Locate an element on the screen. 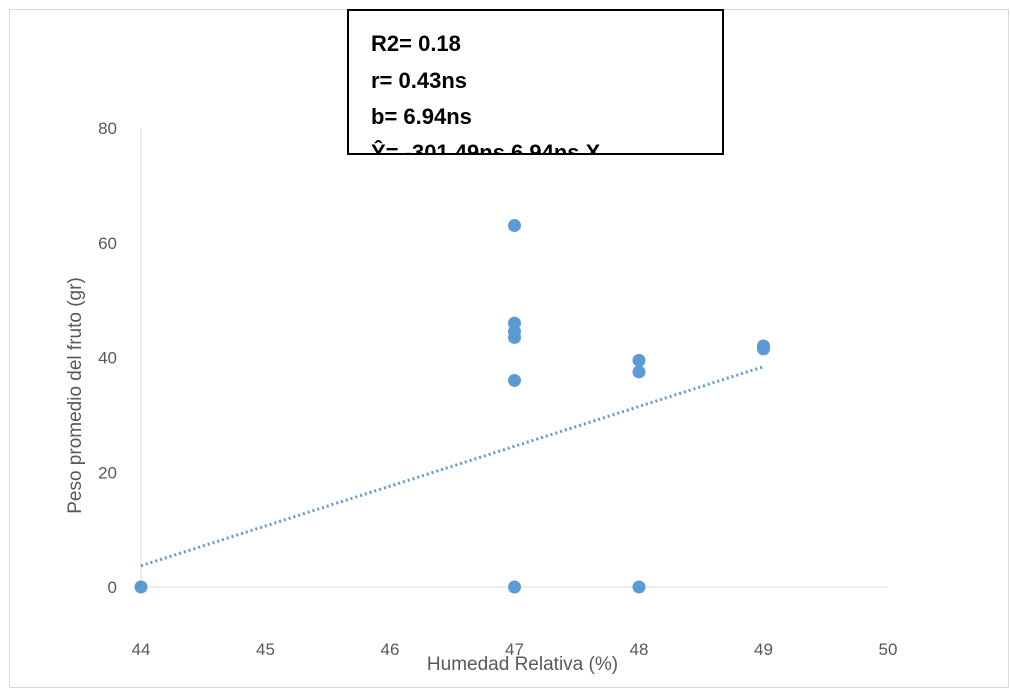 The width and height of the screenshot is (1011, 690). y-tick-label: 80 is located at coordinates (107, 128).